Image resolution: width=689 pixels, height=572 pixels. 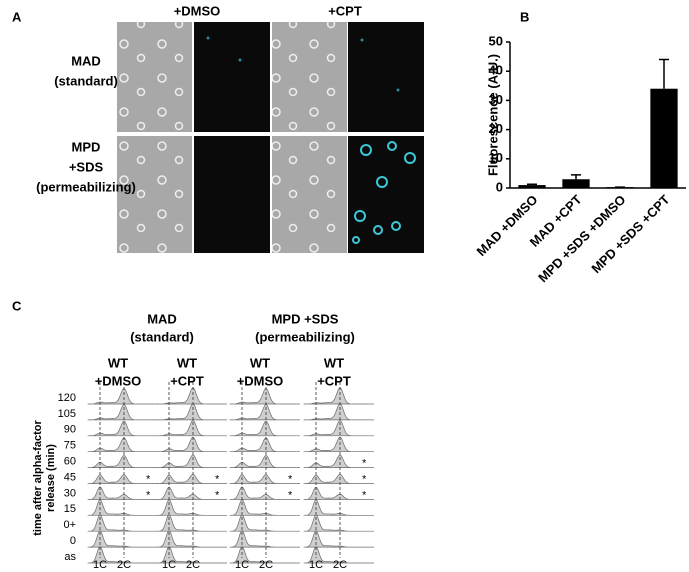 What do you see at coordinates (17, 16) in the screenshot?
I see `panel-label: A` at bounding box center [17, 16].